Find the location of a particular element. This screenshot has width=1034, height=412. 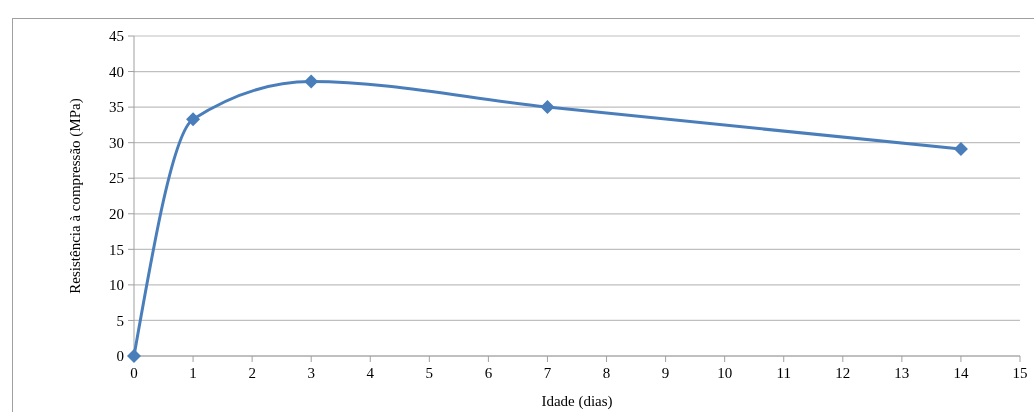

x-tick-label: 14 is located at coordinates (961, 373).